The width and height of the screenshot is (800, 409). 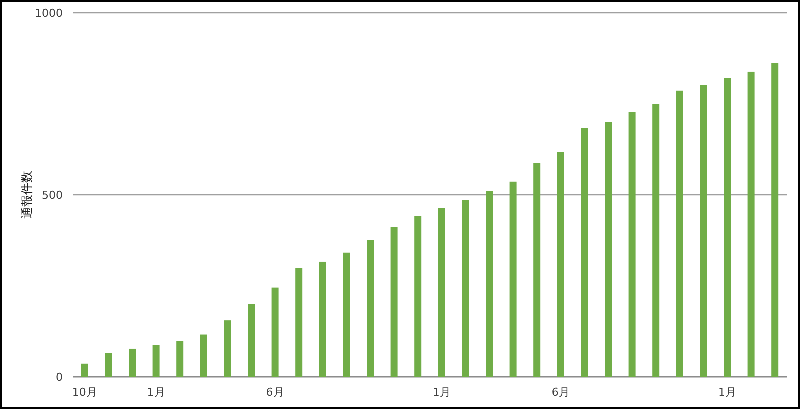 I want to click on y-axis-title: 通報件数, so click(x=27, y=195).